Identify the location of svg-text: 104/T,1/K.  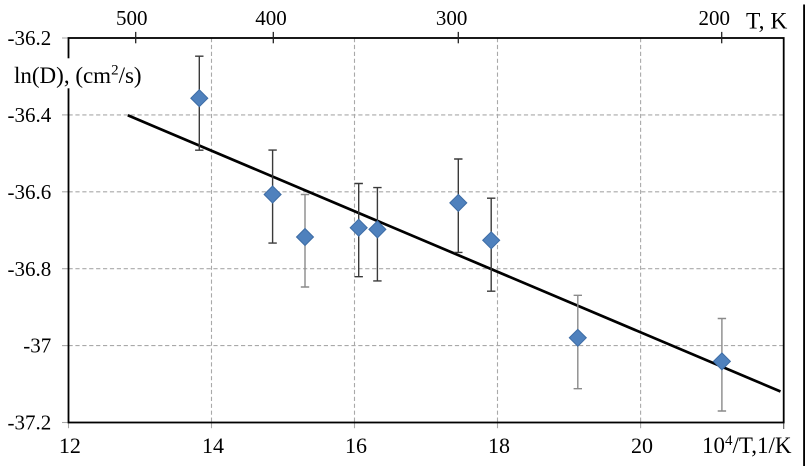
(747, 445).